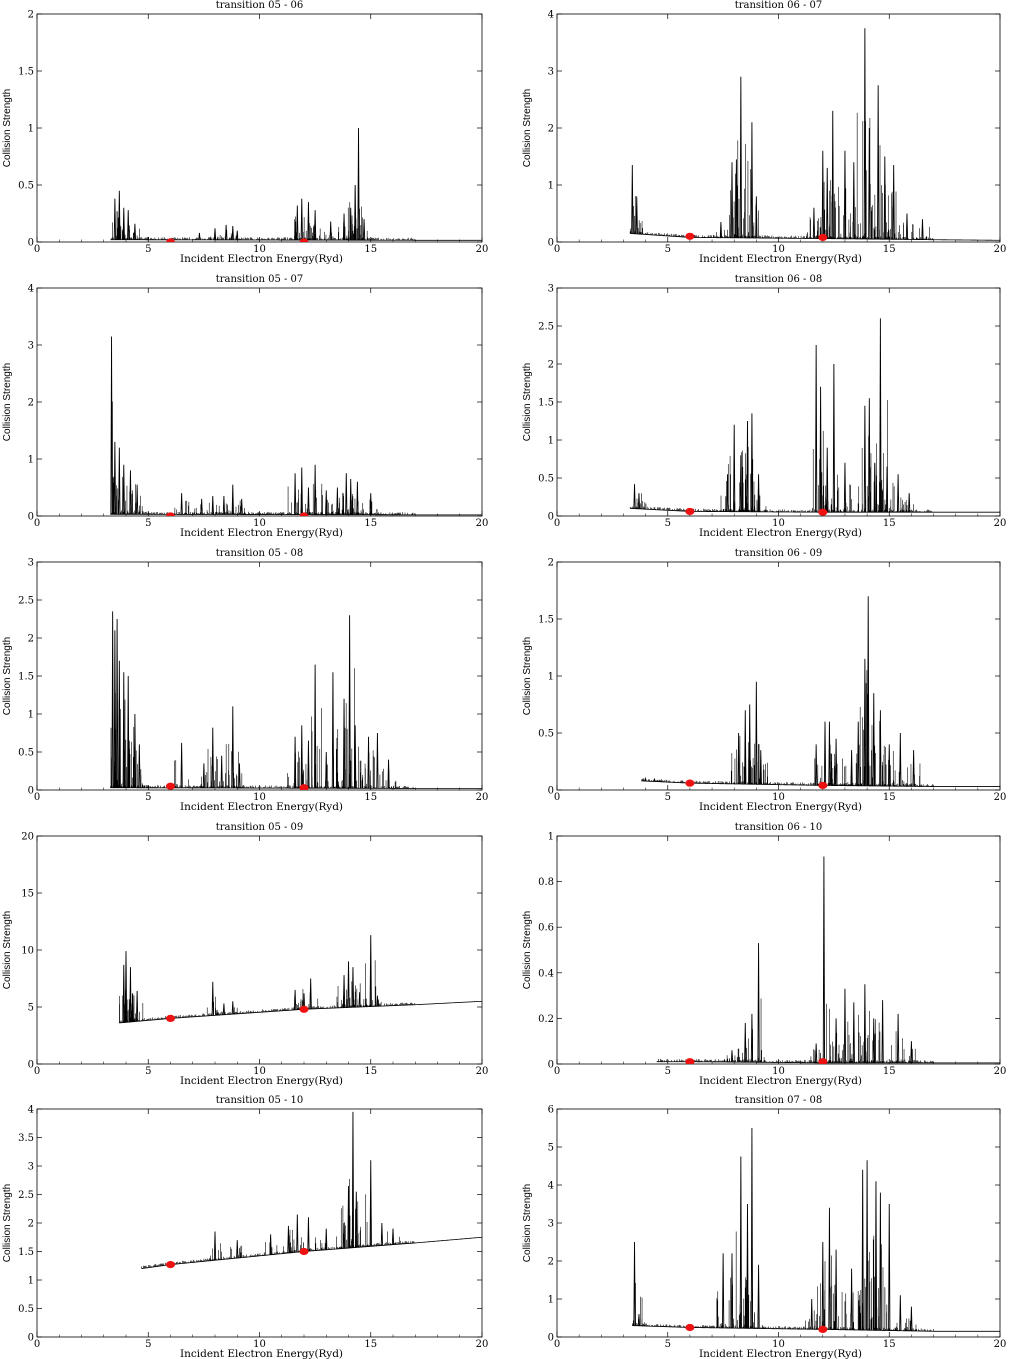 The image size is (1009, 1359). I want to click on y-tick-label: 0.2, so click(546, 1019).